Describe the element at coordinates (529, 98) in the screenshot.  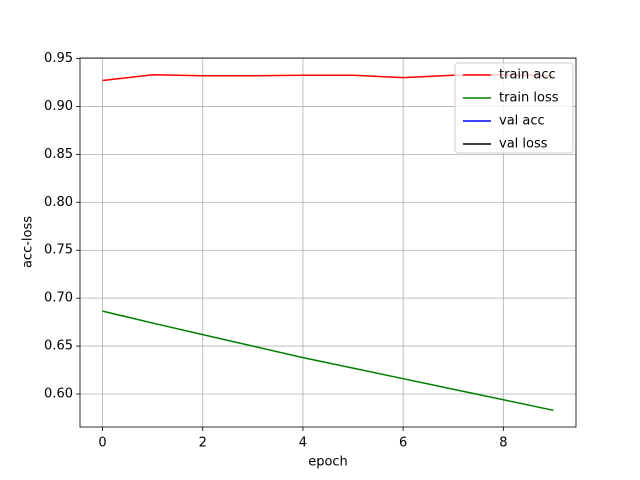
I see `legend-label: train loss` at that location.